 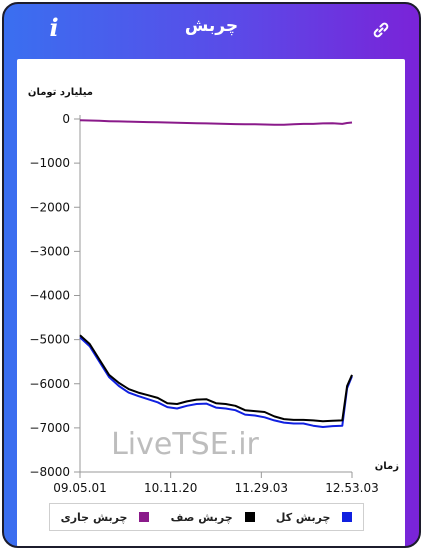 I want to click on legend-item-total: چربش کل, so click(x=314, y=517).